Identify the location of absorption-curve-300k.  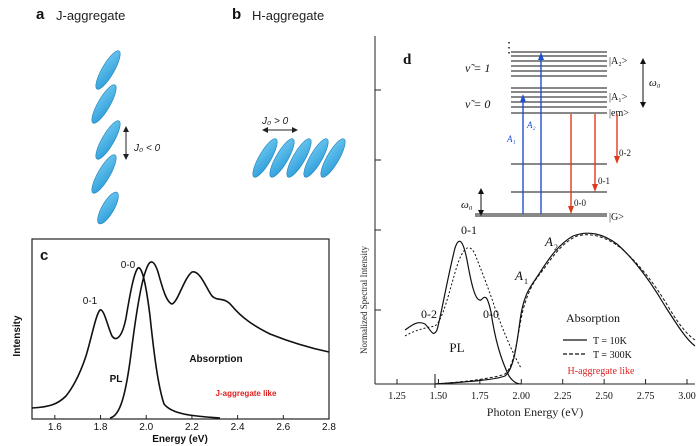
(565, 309).